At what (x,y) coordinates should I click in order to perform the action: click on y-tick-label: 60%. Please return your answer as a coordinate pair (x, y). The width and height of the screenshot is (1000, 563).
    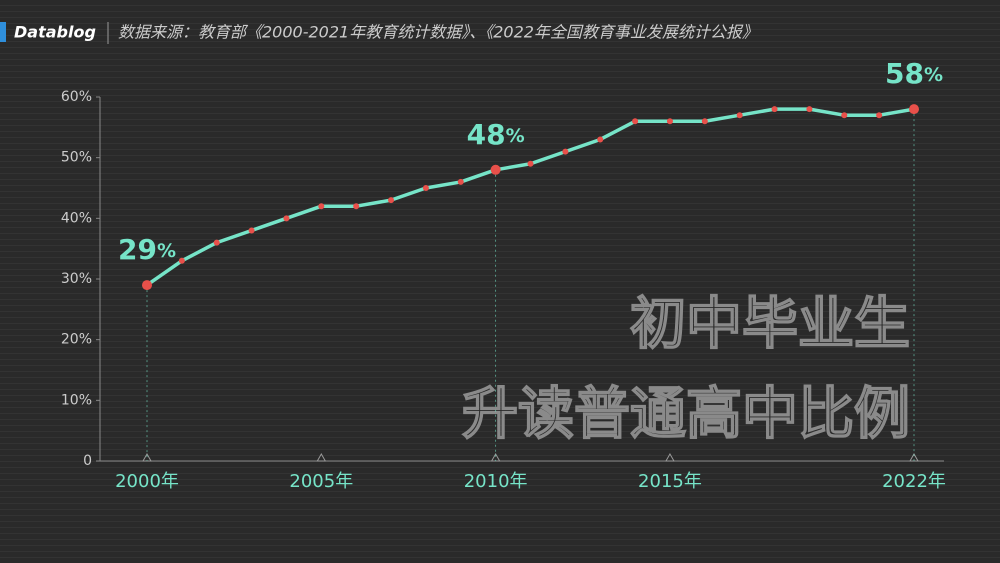
    Looking at the image, I should click on (76, 97).